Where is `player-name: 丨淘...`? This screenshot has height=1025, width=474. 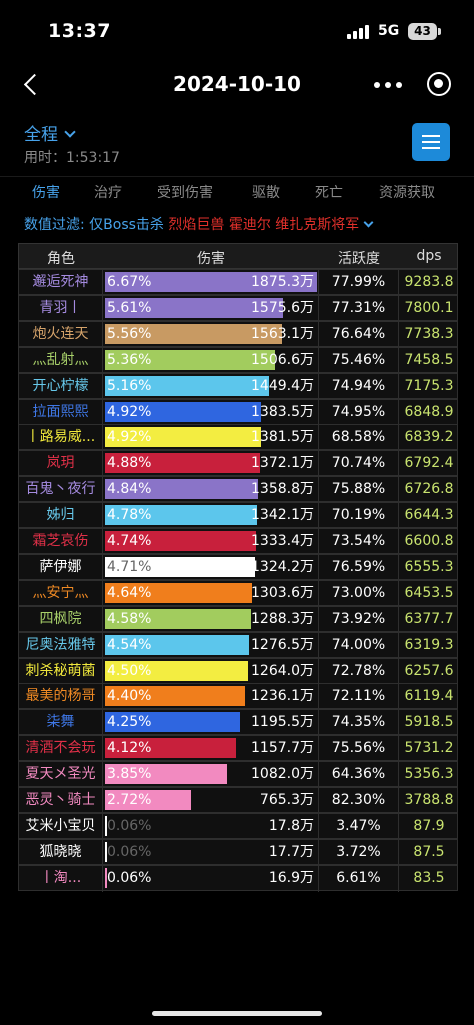
player-name: 丨淘... is located at coordinates (61, 878).